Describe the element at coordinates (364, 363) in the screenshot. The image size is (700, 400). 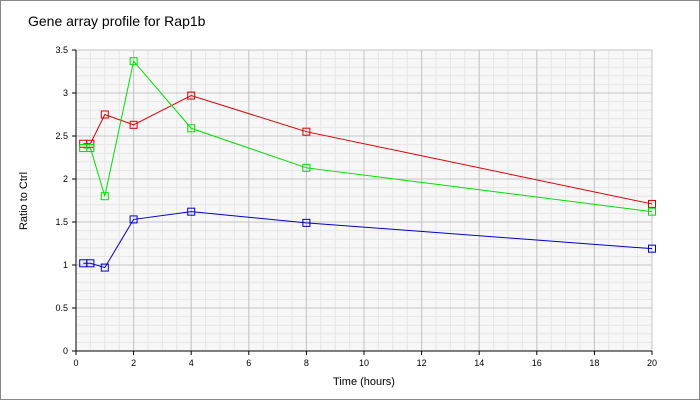
I see `x-tick-label: 10` at that location.